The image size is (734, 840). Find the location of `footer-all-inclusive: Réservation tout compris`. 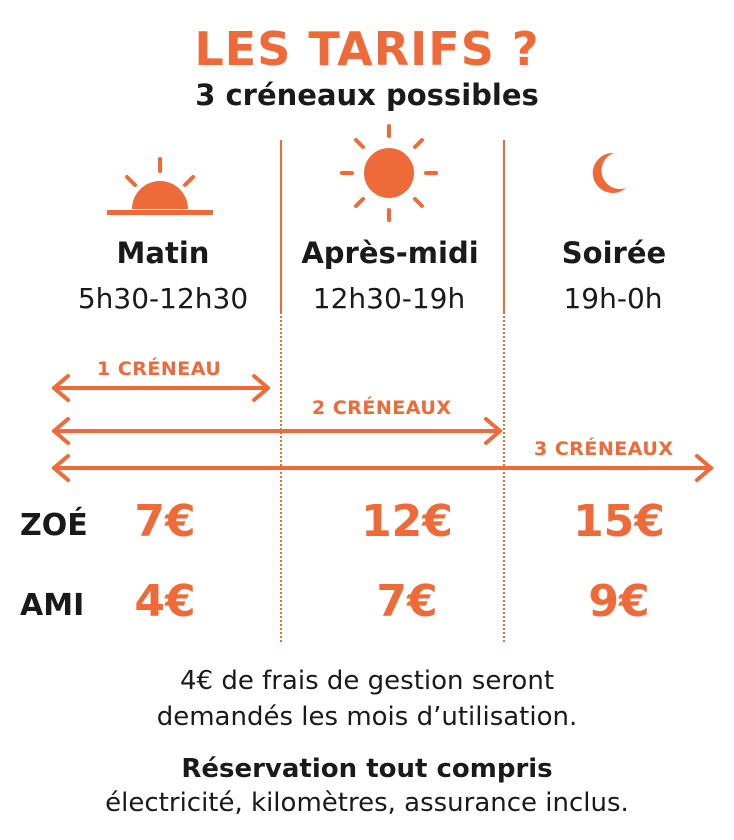

footer-all-inclusive: Réservation tout compris is located at coordinates (367, 769).